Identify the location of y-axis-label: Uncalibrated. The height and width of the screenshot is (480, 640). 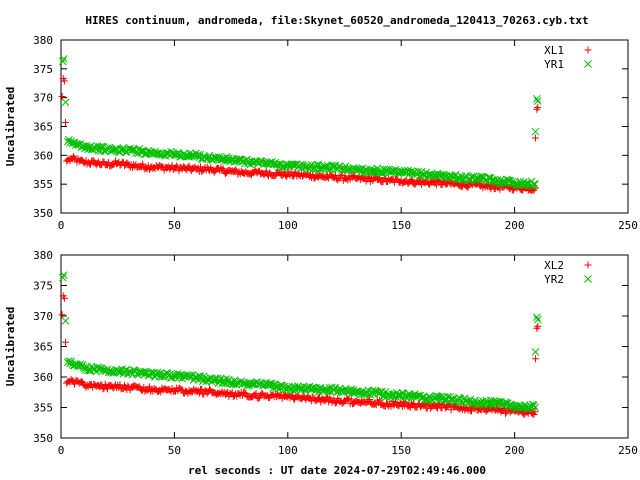
(10, 346).